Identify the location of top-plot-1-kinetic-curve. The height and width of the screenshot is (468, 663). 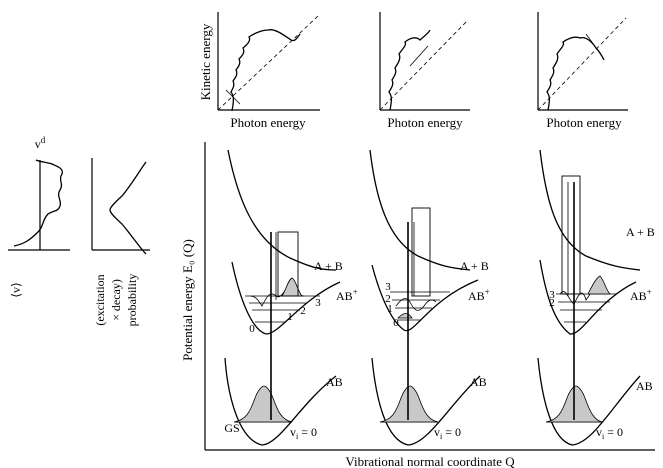
(265, 70).